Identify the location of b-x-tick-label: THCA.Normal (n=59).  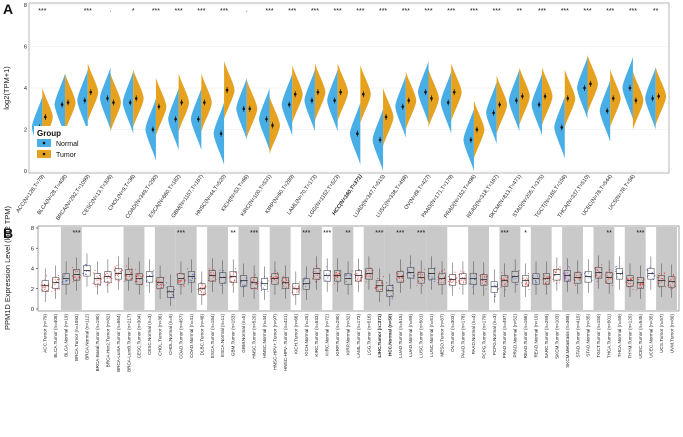
(619, 336).